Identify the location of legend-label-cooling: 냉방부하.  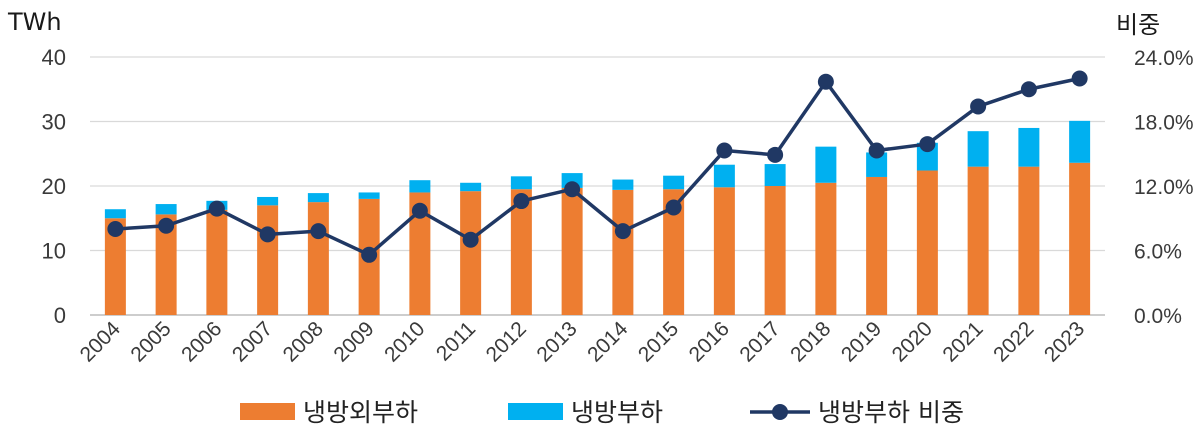
(617, 412).